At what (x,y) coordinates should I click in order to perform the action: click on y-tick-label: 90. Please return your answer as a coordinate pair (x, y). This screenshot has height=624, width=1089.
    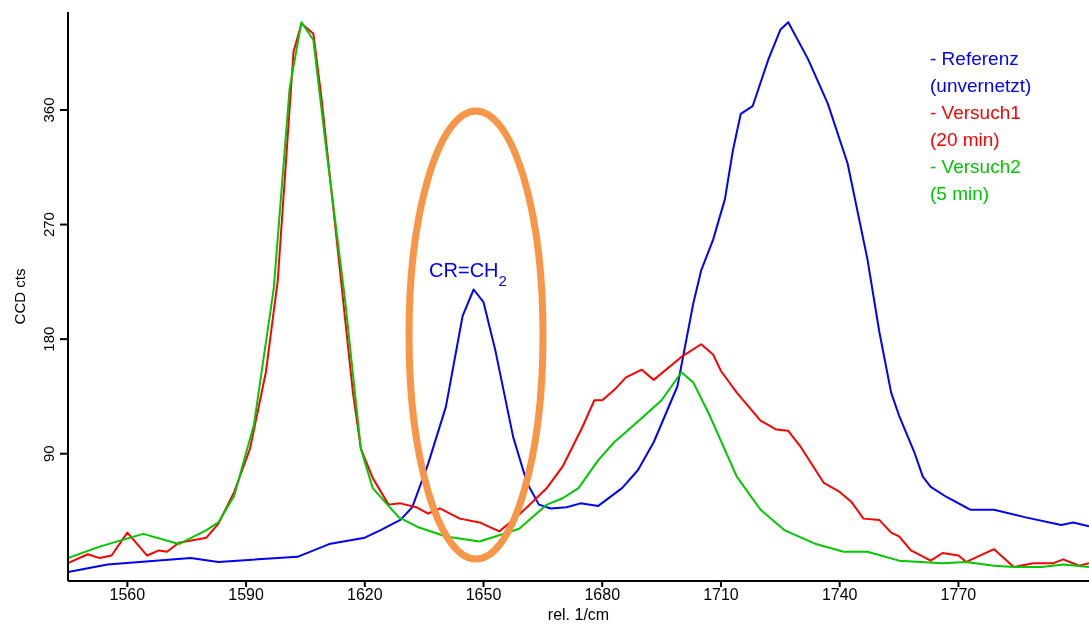
    Looking at the image, I should click on (48, 454).